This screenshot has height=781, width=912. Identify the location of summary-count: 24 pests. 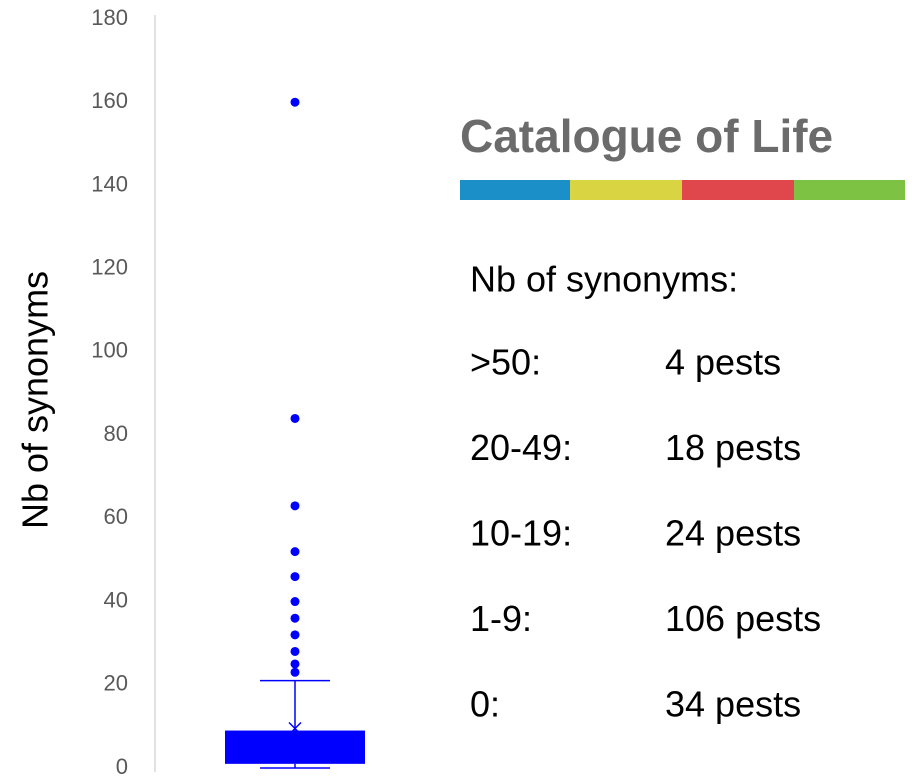
(733, 533).